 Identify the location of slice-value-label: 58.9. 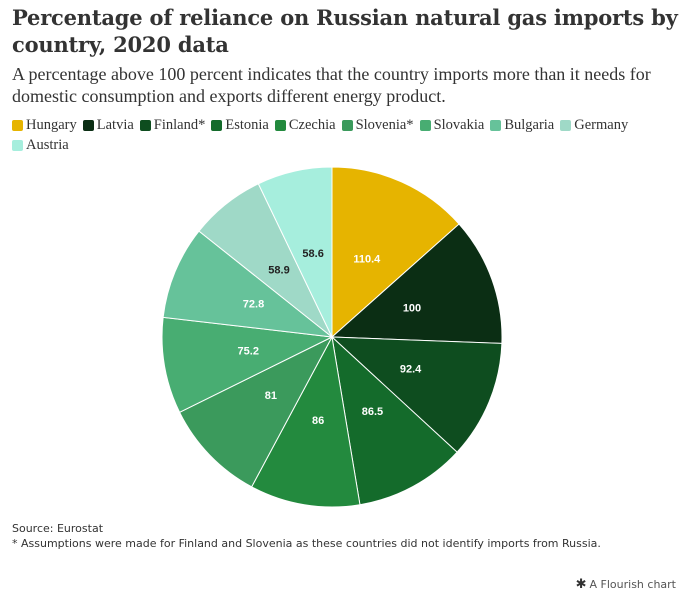
(278, 271).